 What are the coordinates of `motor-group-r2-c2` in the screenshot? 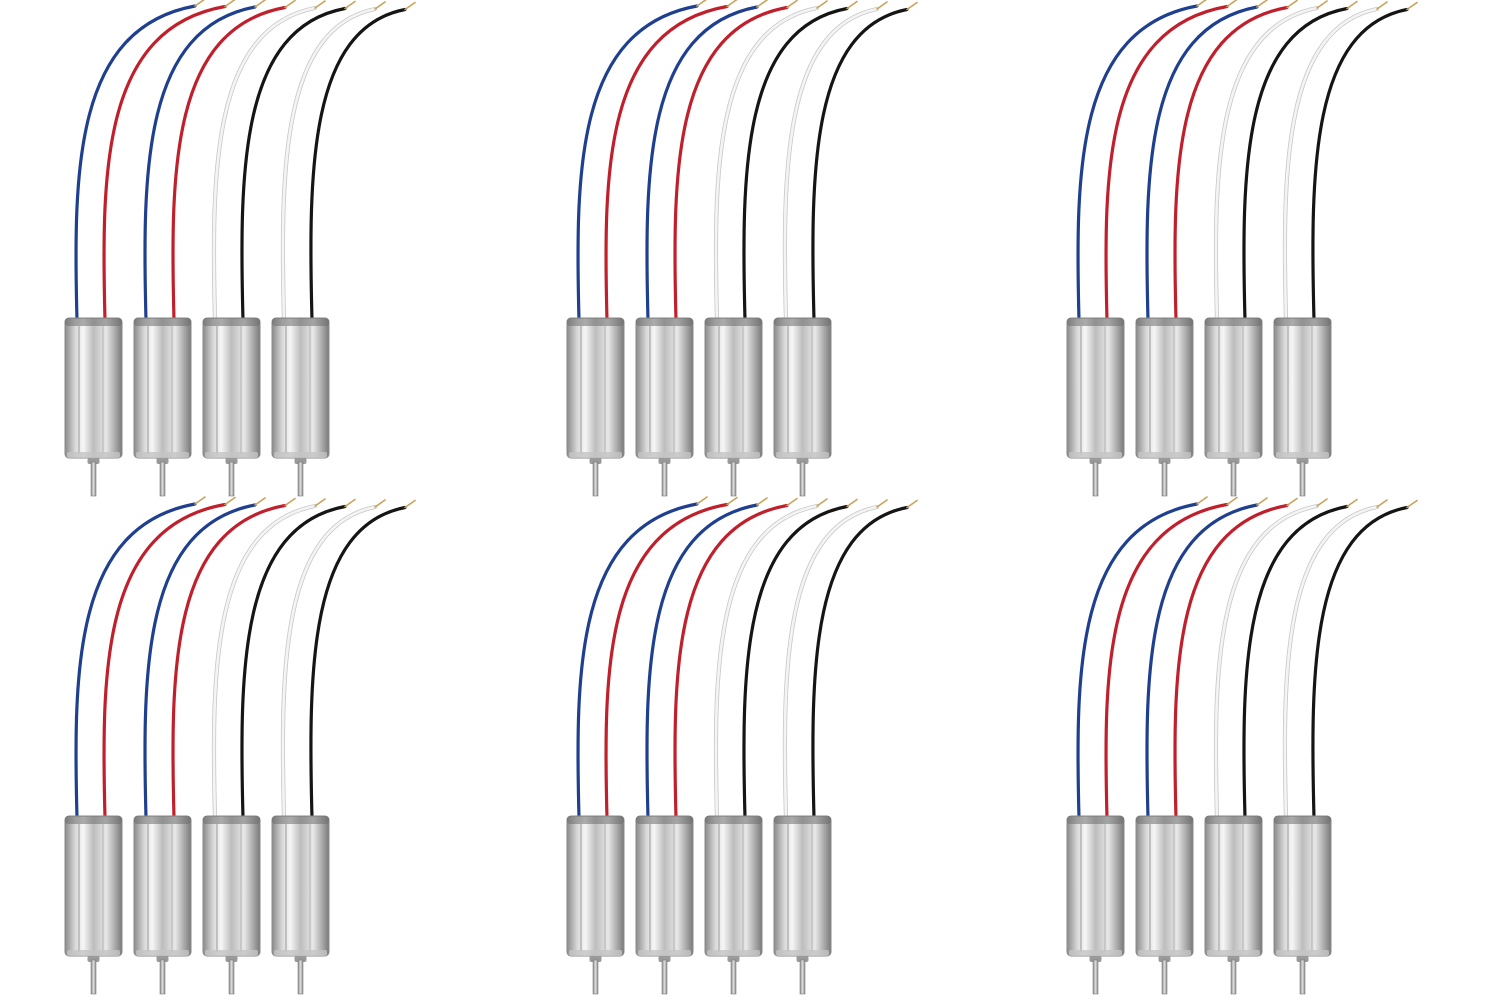 It's located at (742, 745).